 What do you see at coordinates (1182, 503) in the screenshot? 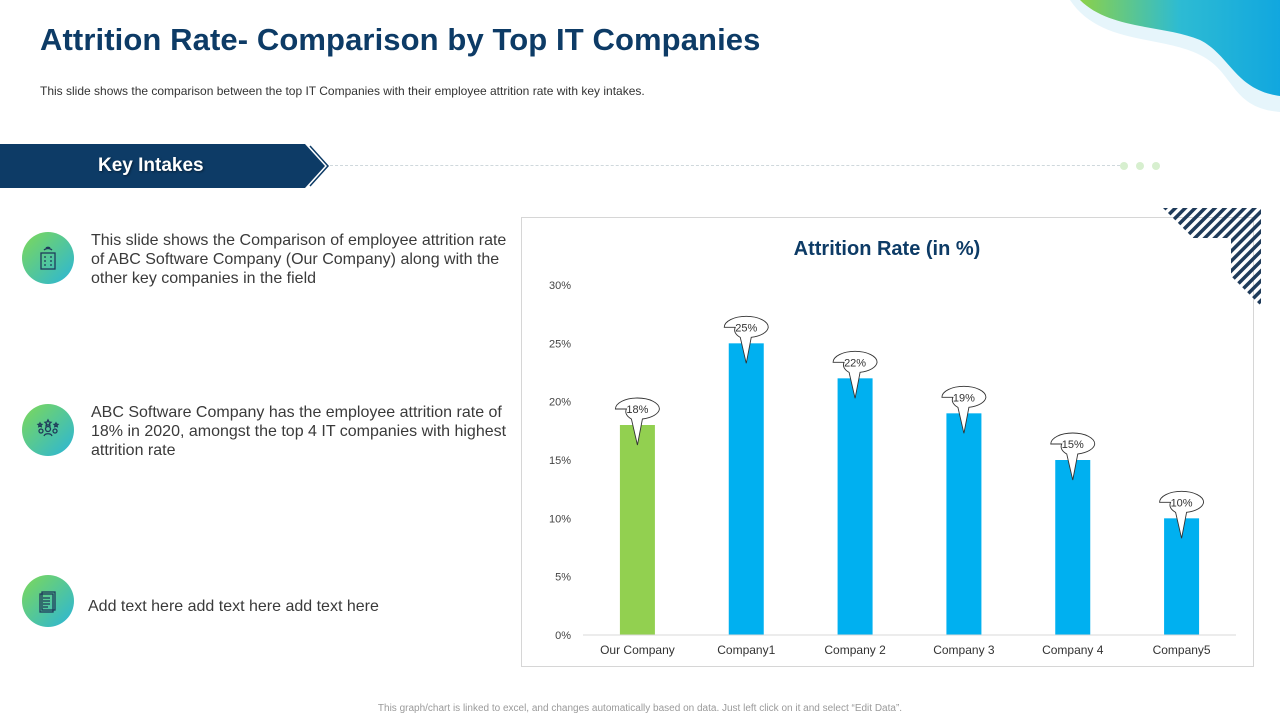
I see `data-label-6: 10%` at bounding box center [1182, 503].